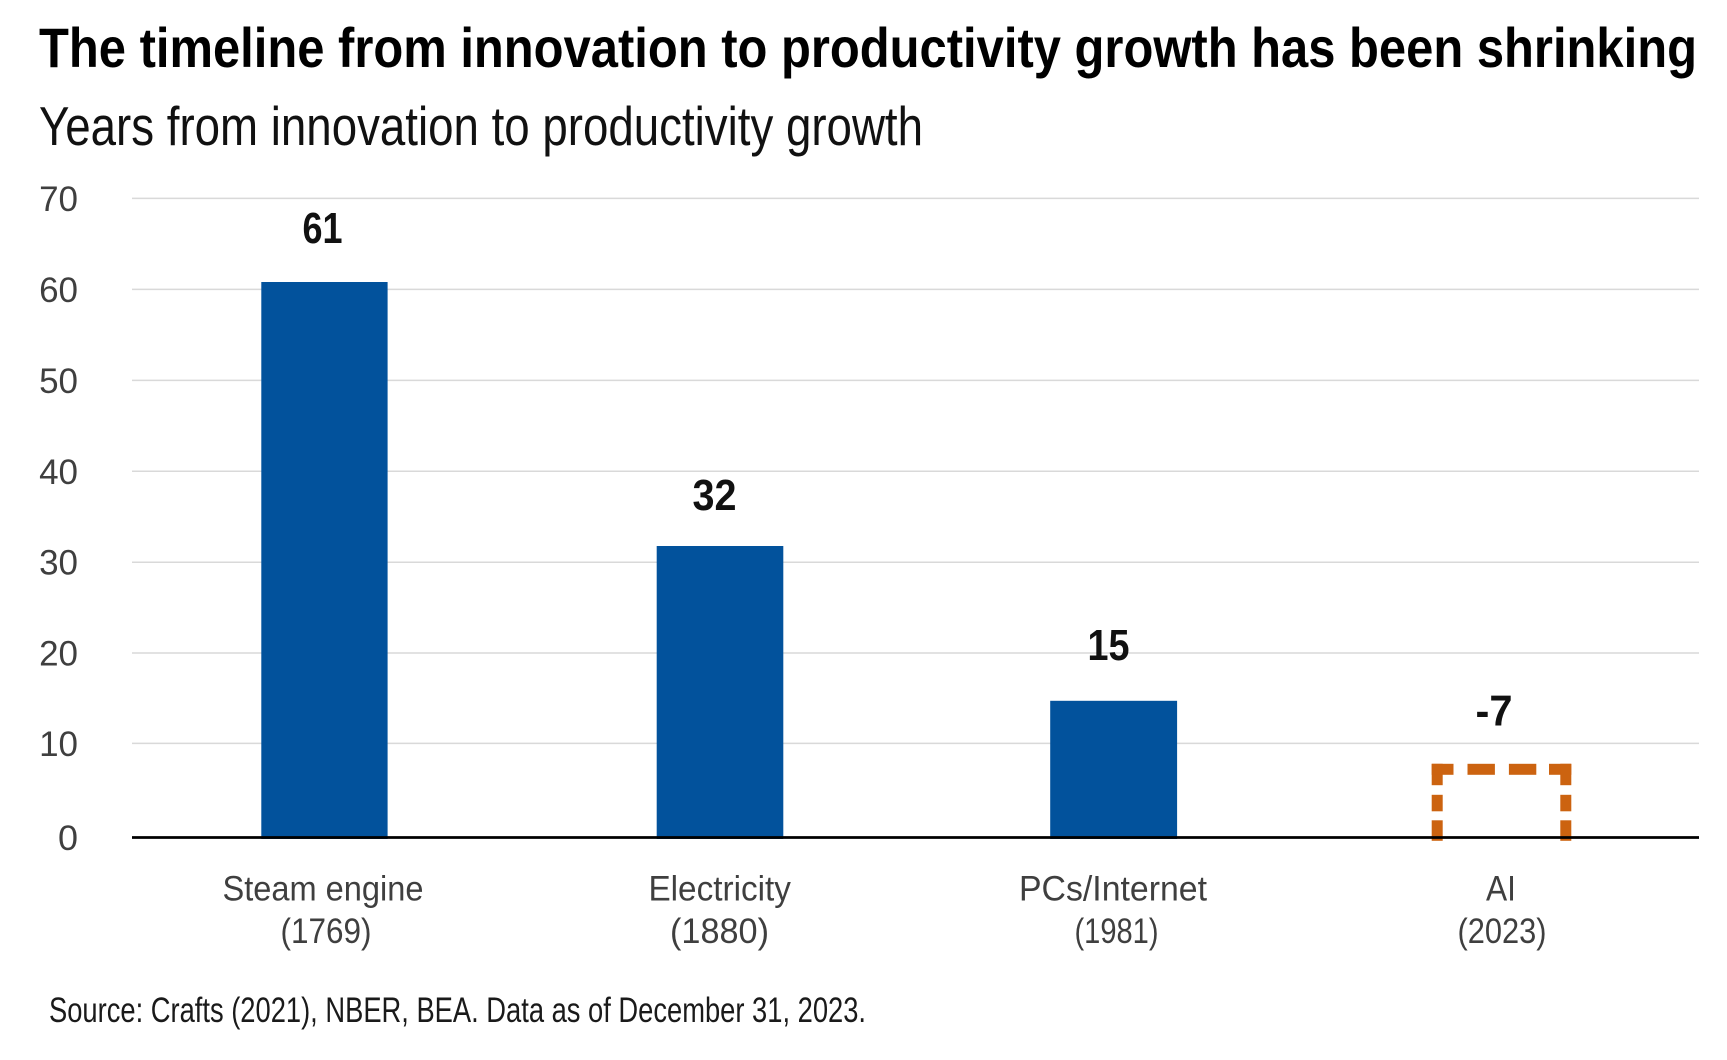  I want to click on svg-text: 20, so click(58, 654).